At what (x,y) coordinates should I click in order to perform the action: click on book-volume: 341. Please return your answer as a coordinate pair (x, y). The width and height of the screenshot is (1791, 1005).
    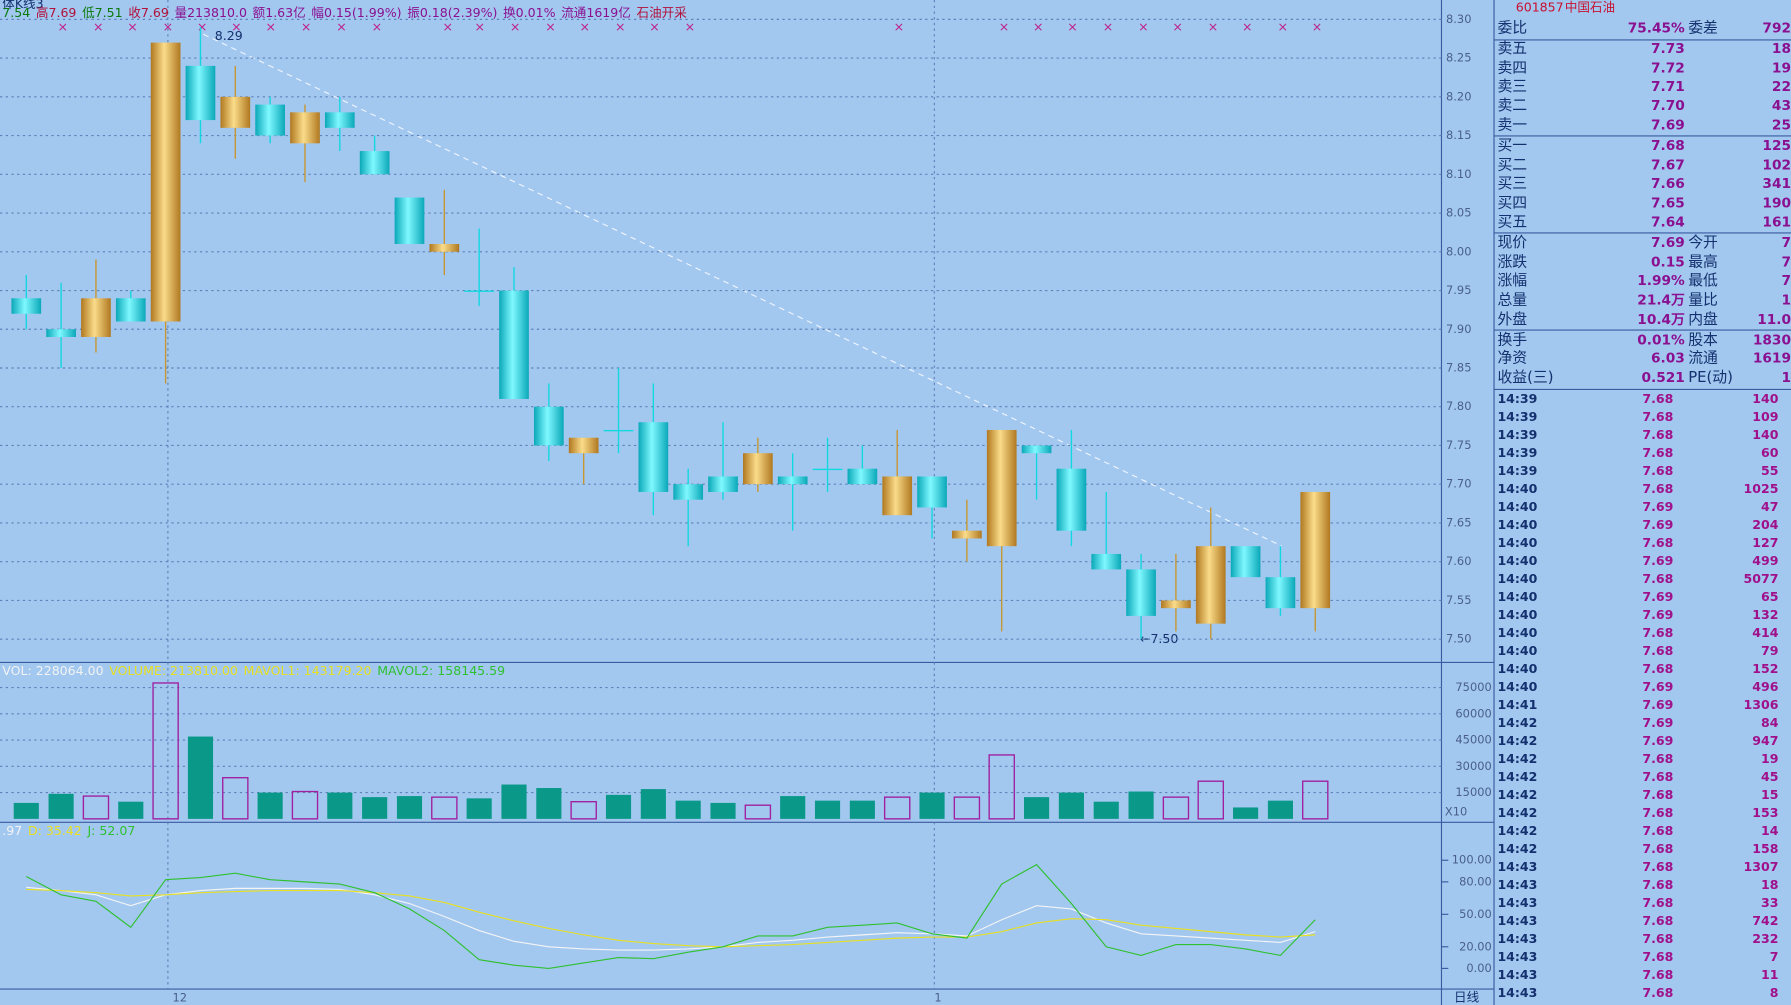
    Looking at the image, I should click on (1776, 184).